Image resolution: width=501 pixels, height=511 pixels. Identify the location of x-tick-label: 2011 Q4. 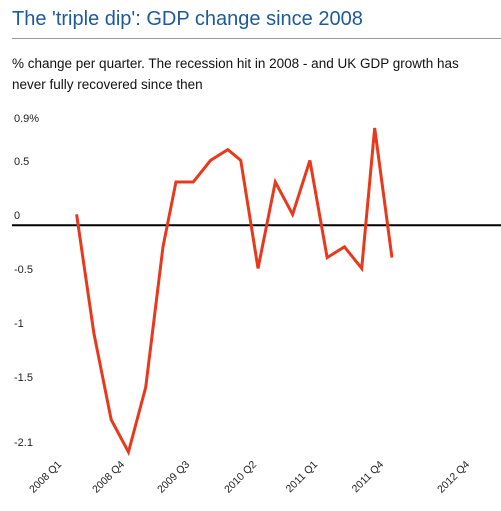
(368, 477).